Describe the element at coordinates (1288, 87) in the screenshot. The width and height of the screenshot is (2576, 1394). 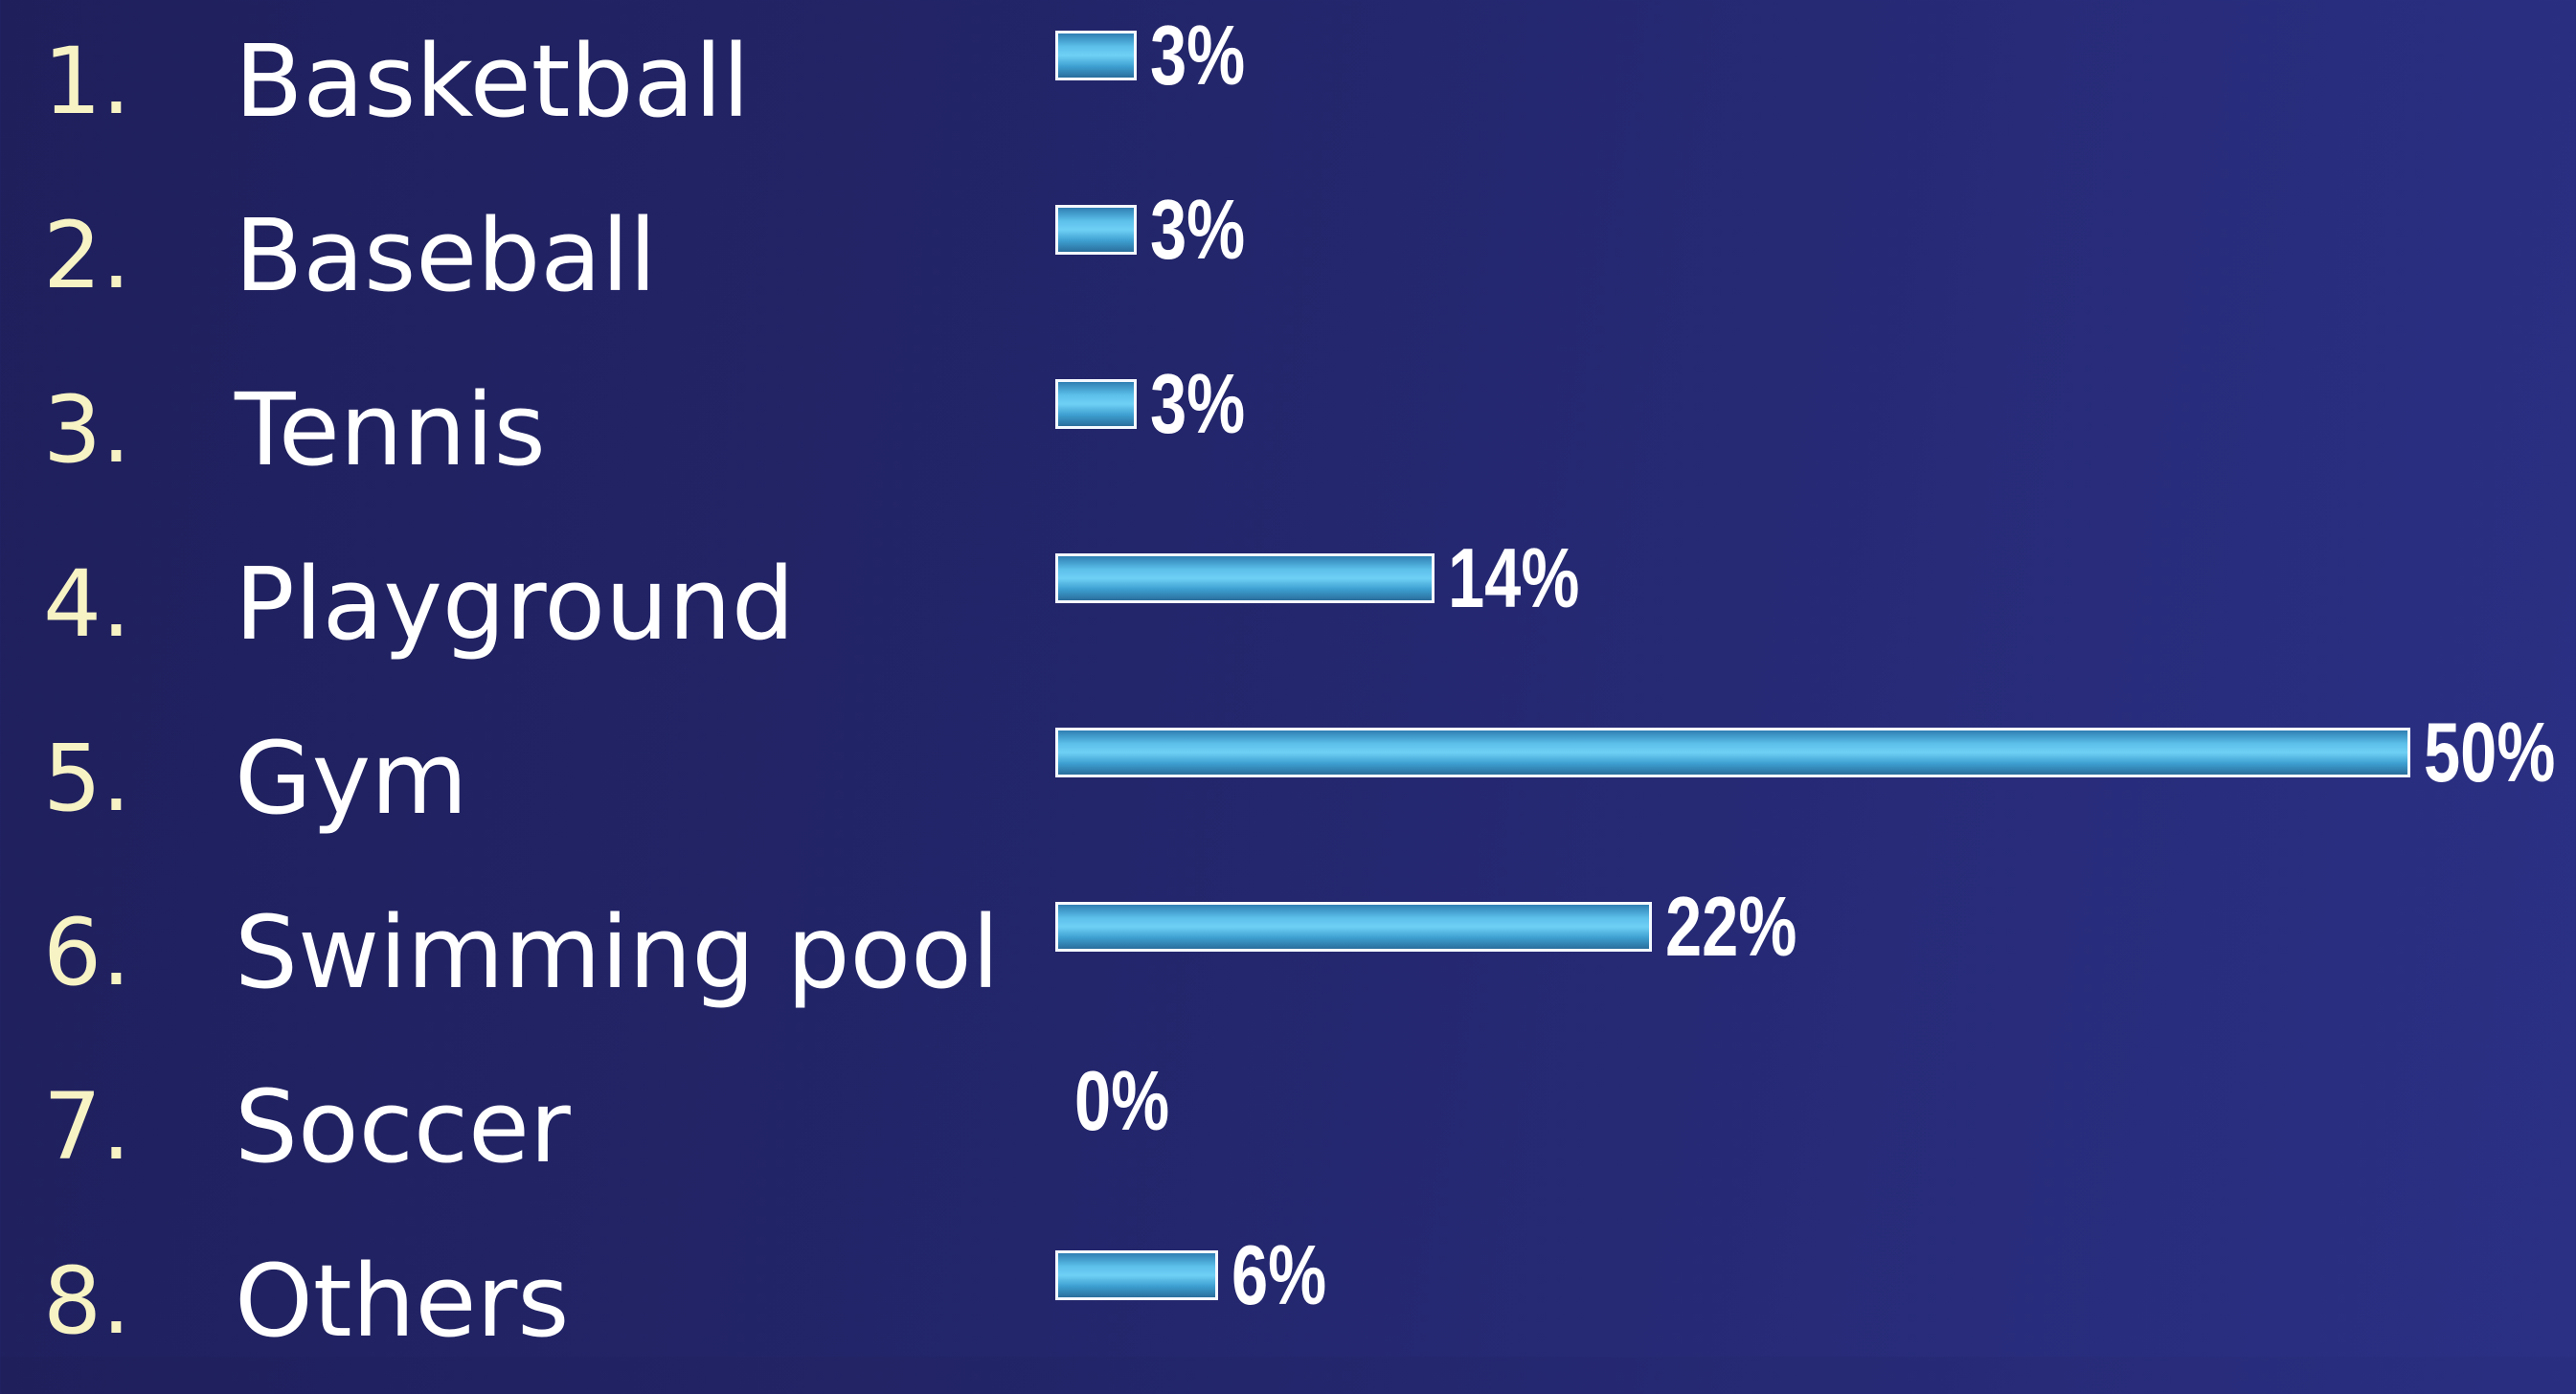
I see `bar-row: 1. Basketball 3%` at that location.